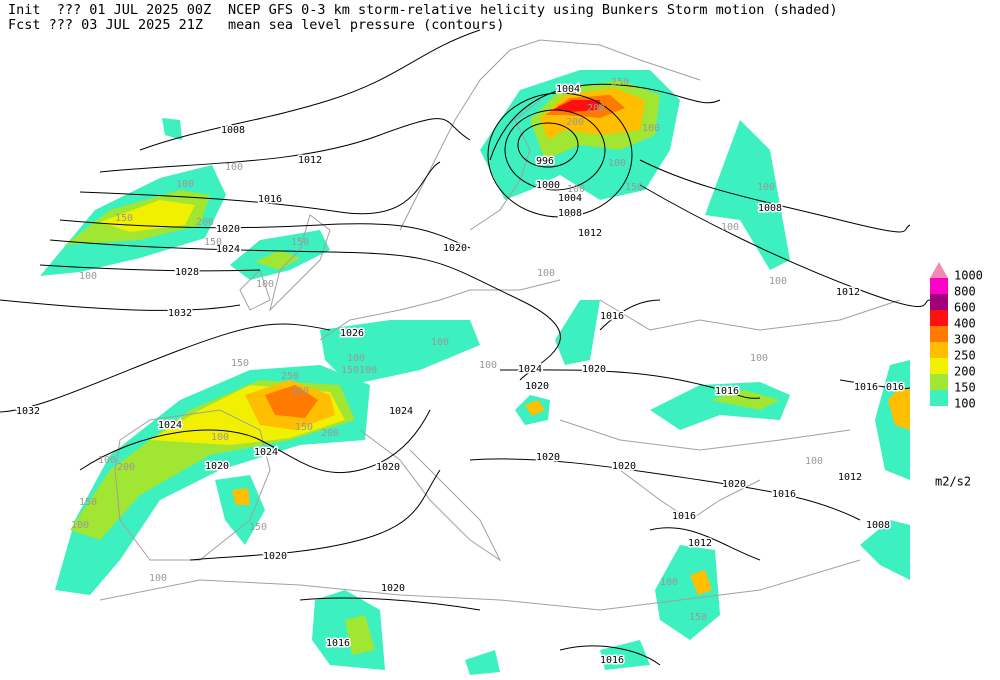 Image resolution: width=1000 pixels, height=680 pixels. I want to click on init-time: Init ??? 01 JUL 2025 00Z, so click(109, 10).